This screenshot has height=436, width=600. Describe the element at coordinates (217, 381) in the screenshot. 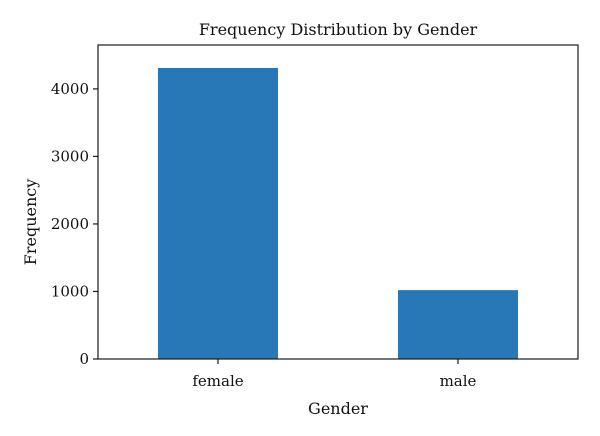

I see `x-tick-label: female` at that location.